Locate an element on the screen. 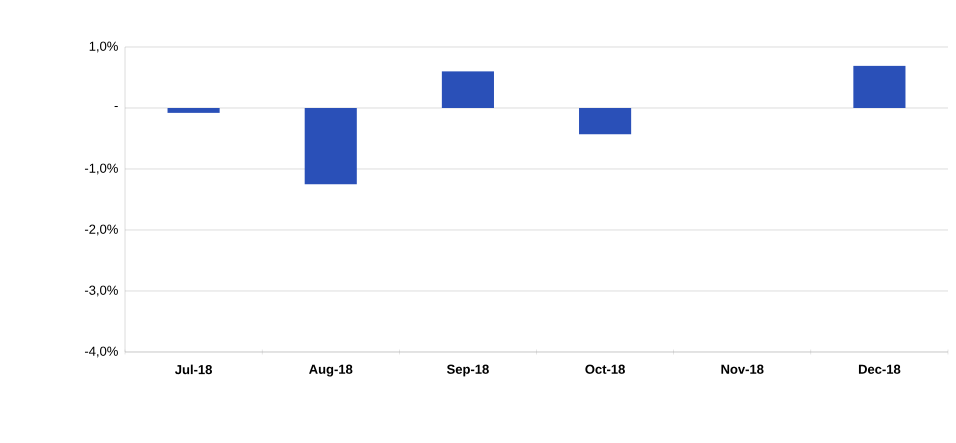  y-tick-label: 1,0% is located at coordinates (104, 47).